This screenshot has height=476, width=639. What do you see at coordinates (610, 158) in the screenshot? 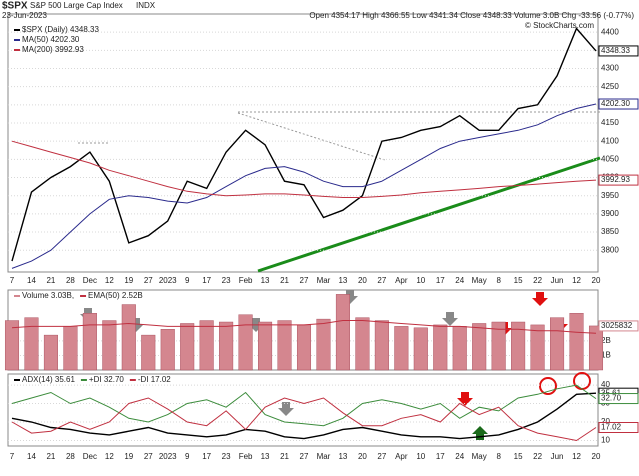
I see `y-tick-label: 4050` at bounding box center [610, 158].